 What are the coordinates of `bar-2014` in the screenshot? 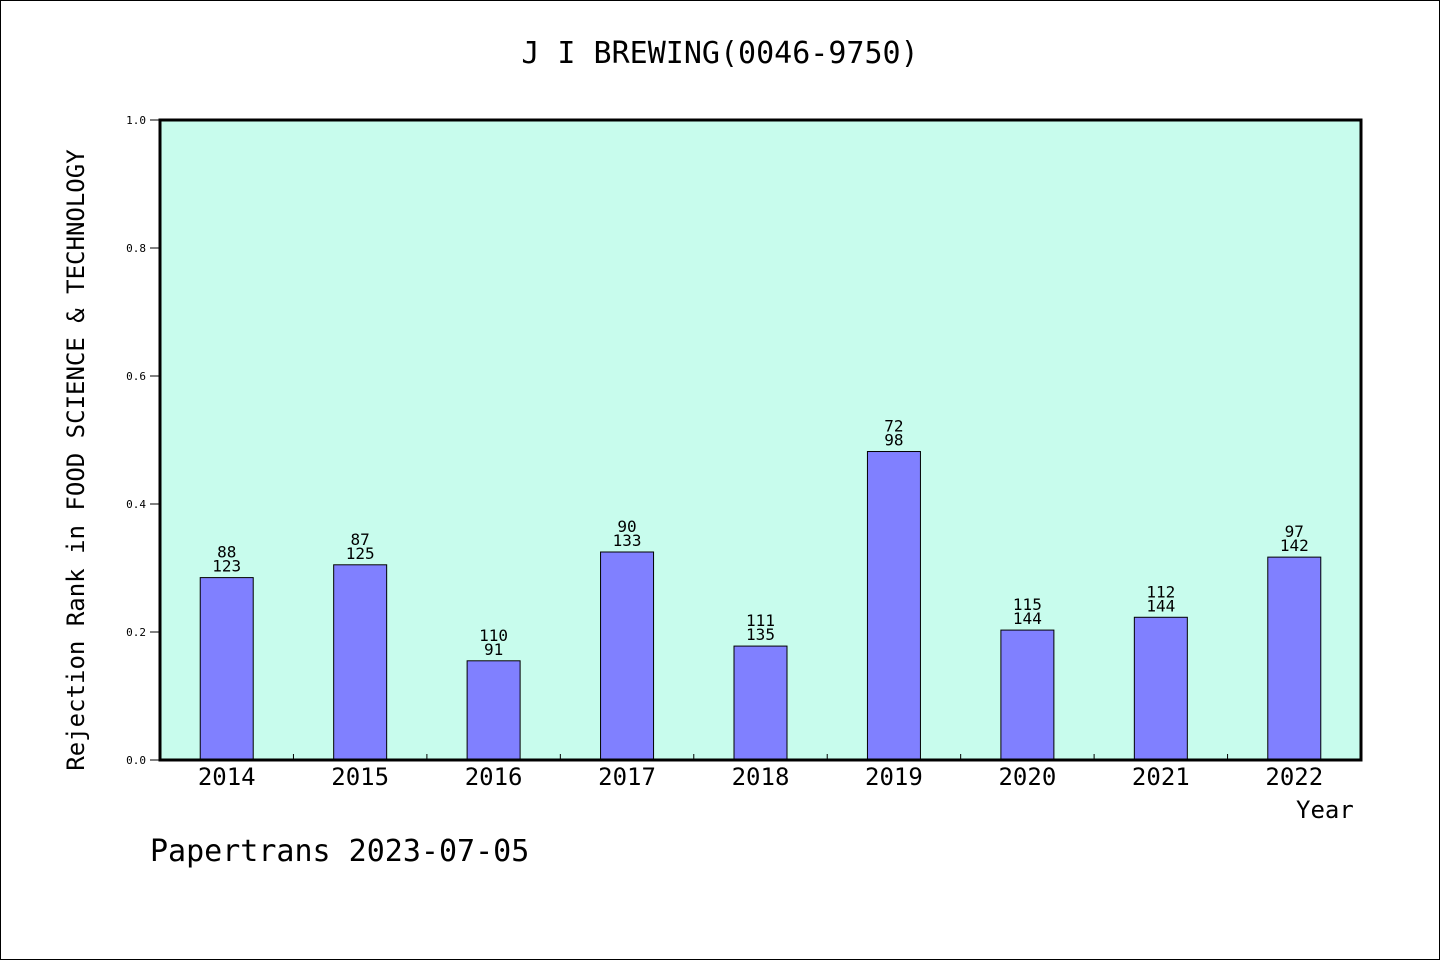 It's located at (226, 669).